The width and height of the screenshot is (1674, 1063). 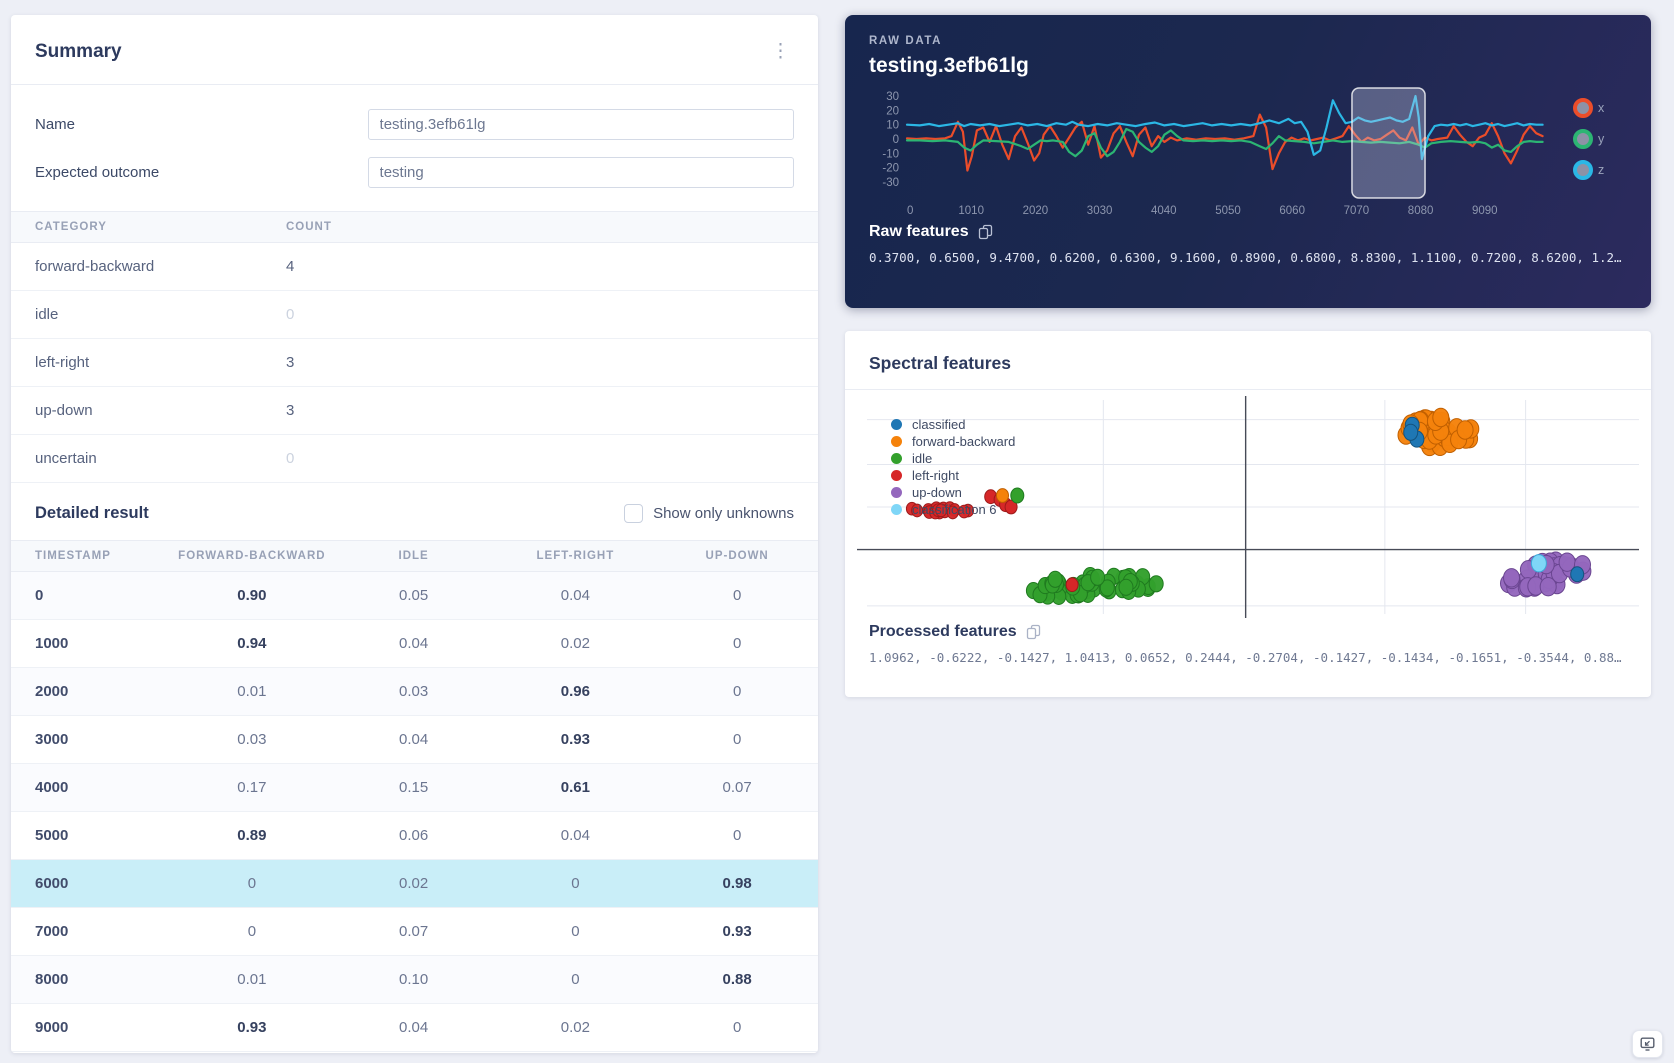 I want to click on timestamp-cell: 0, so click(x=39, y=595).